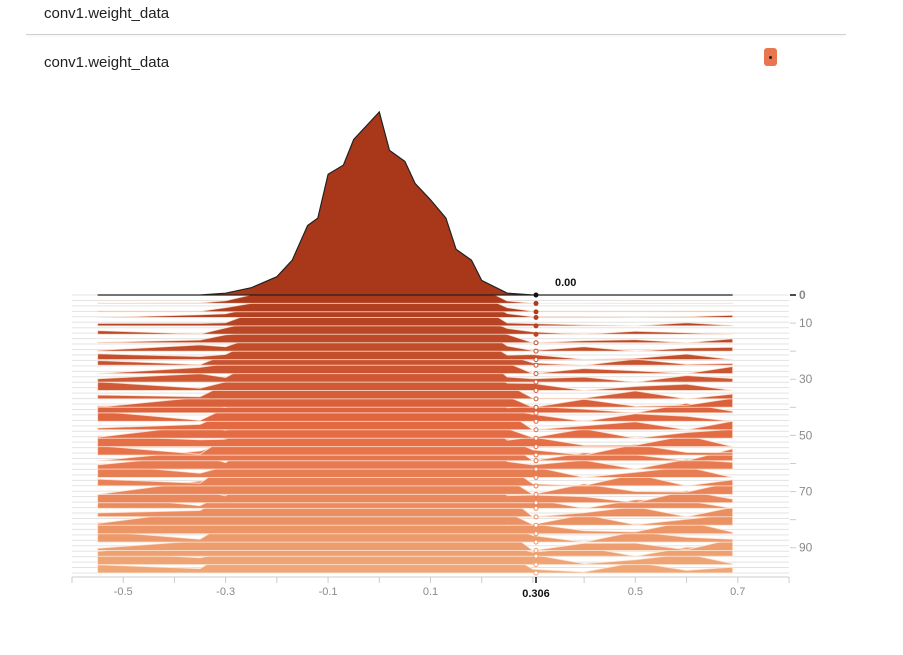 This screenshot has width=903, height=655. What do you see at coordinates (635, 592) in the screenshot?
I see `x-tick-label: 0.5` at bounding box center [635, 592].